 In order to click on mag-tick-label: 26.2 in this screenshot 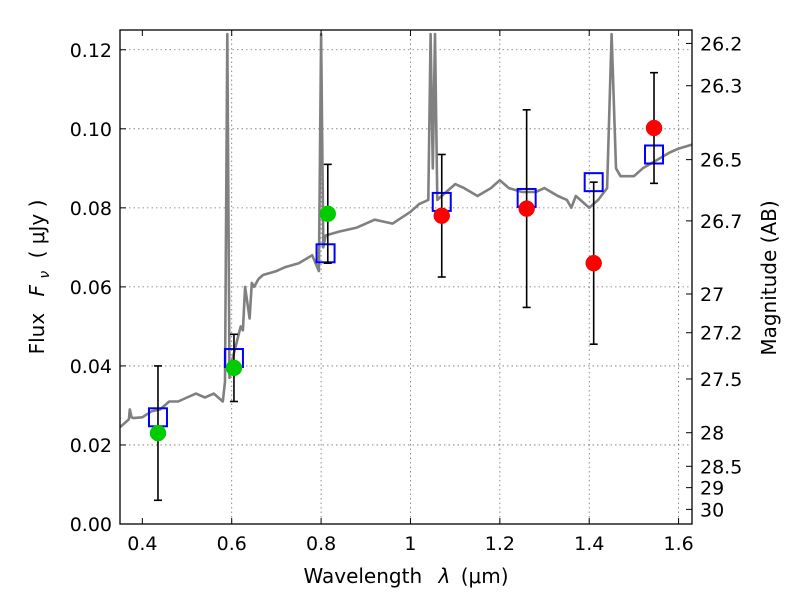, I will do `click(721, 44)`.